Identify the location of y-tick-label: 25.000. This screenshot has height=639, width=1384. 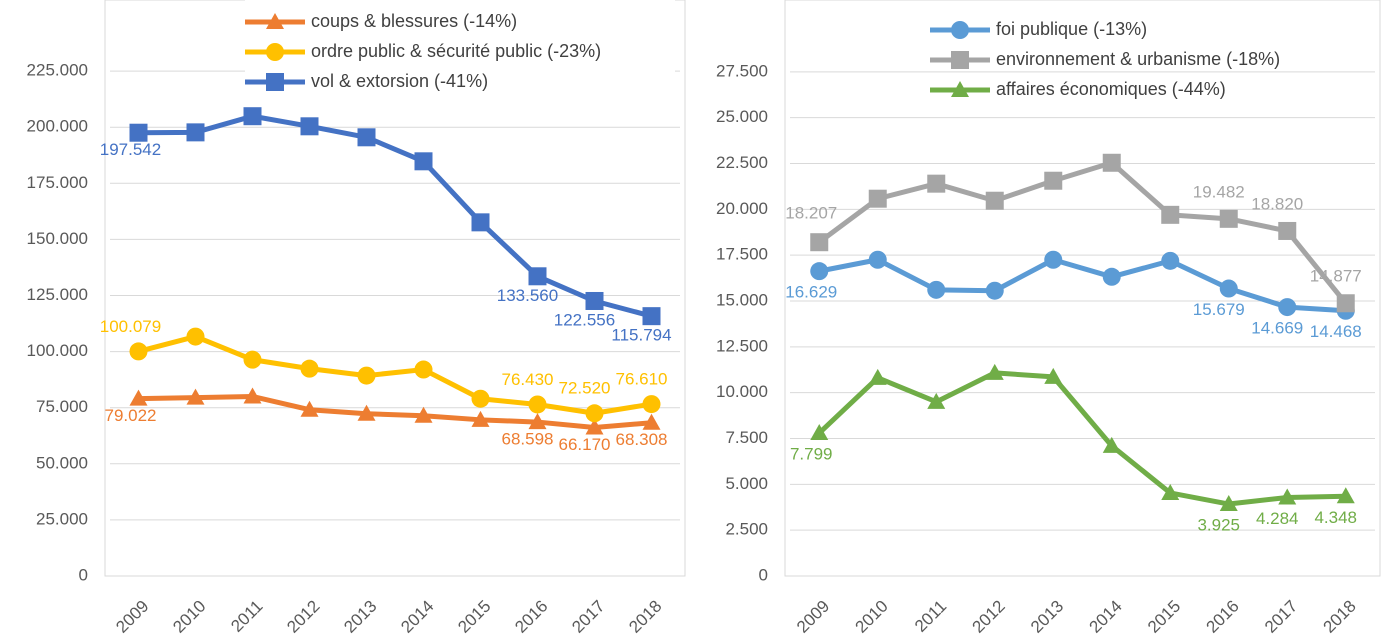
(742, 116).